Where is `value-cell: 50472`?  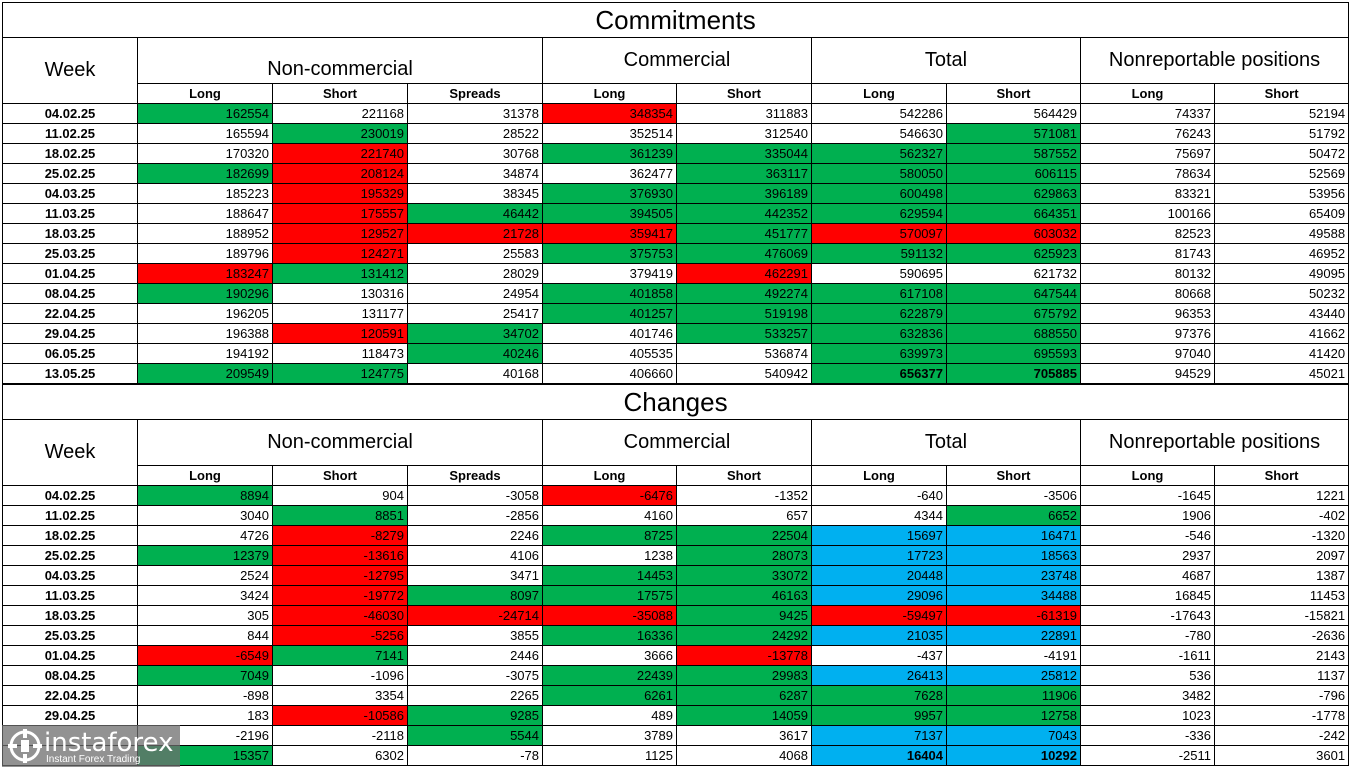 value-cell: 50472 is located at coordinates (1281, 153).